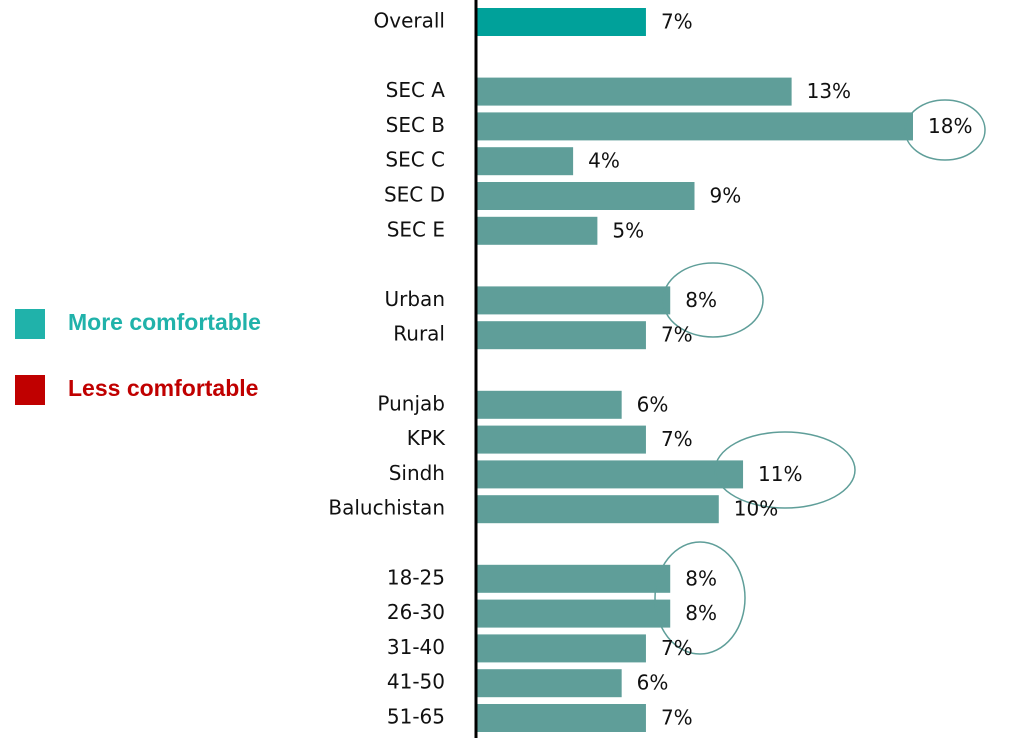 This screenshot has height=738, width=1010. Describe the element at coordinates (604, 161) in the screenshot. I see `value-label: 4%` at that location.